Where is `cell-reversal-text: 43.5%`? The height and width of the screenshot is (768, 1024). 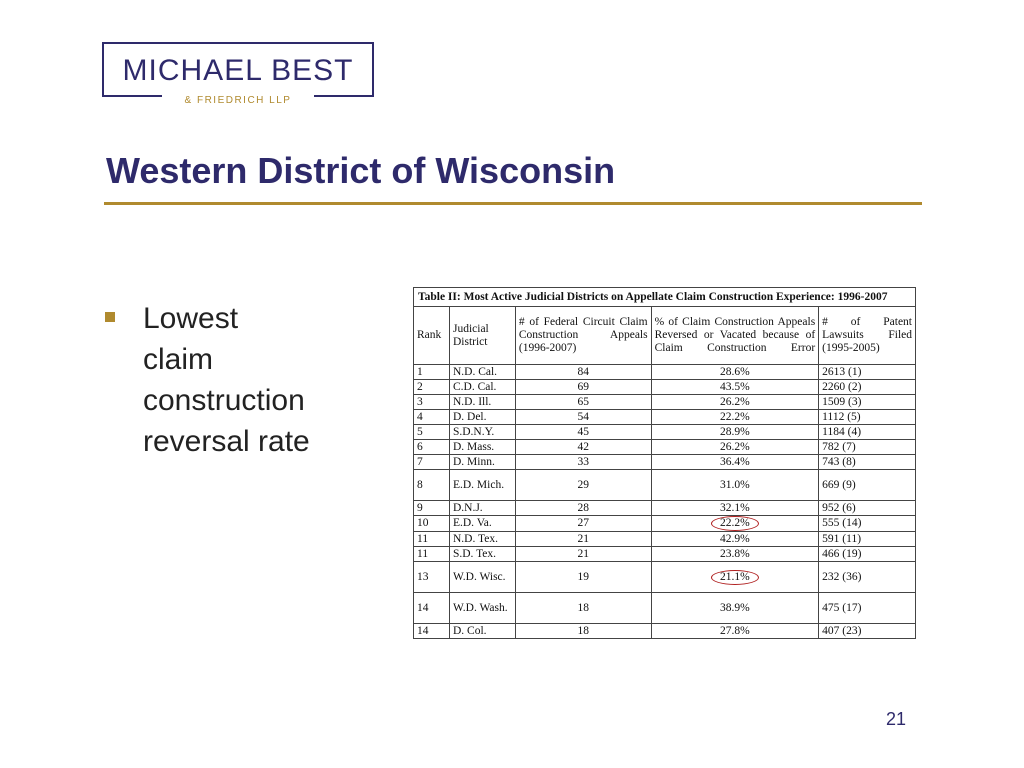
cell-reversal-text: 43.5% is located at coordinates (735, 386).